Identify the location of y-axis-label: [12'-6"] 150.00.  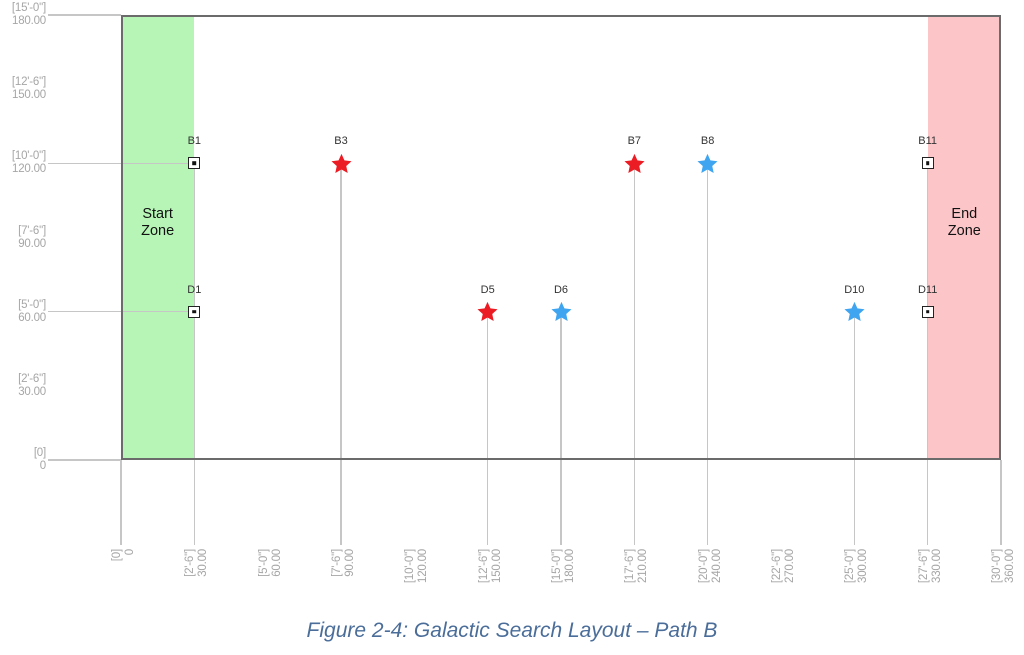
(23, 89).